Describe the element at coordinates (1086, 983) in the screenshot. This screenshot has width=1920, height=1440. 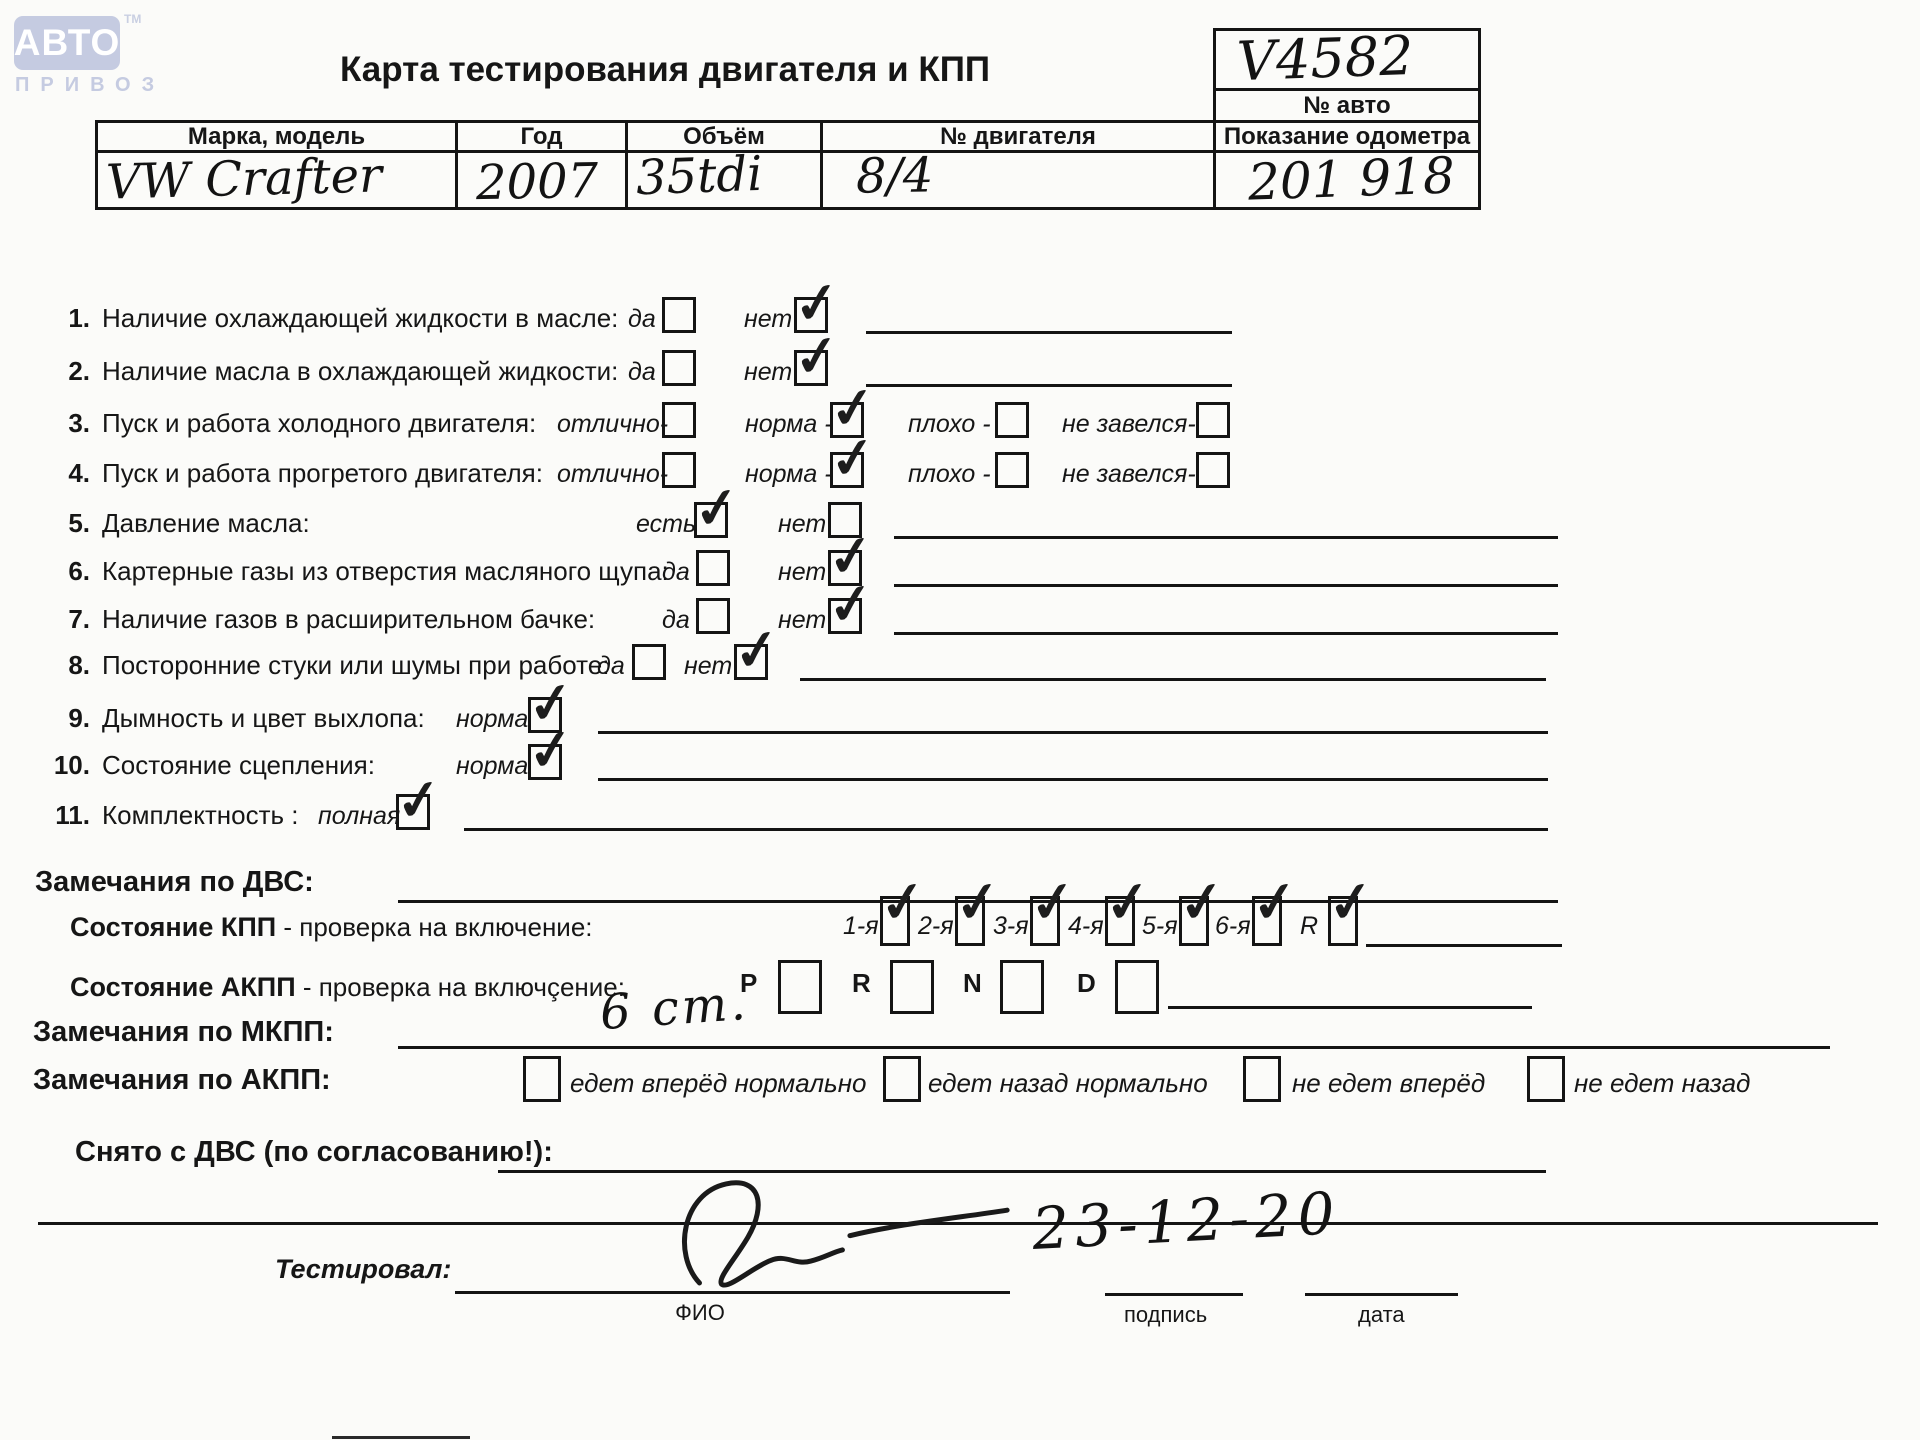
I see `position-label-d: D` at that location.